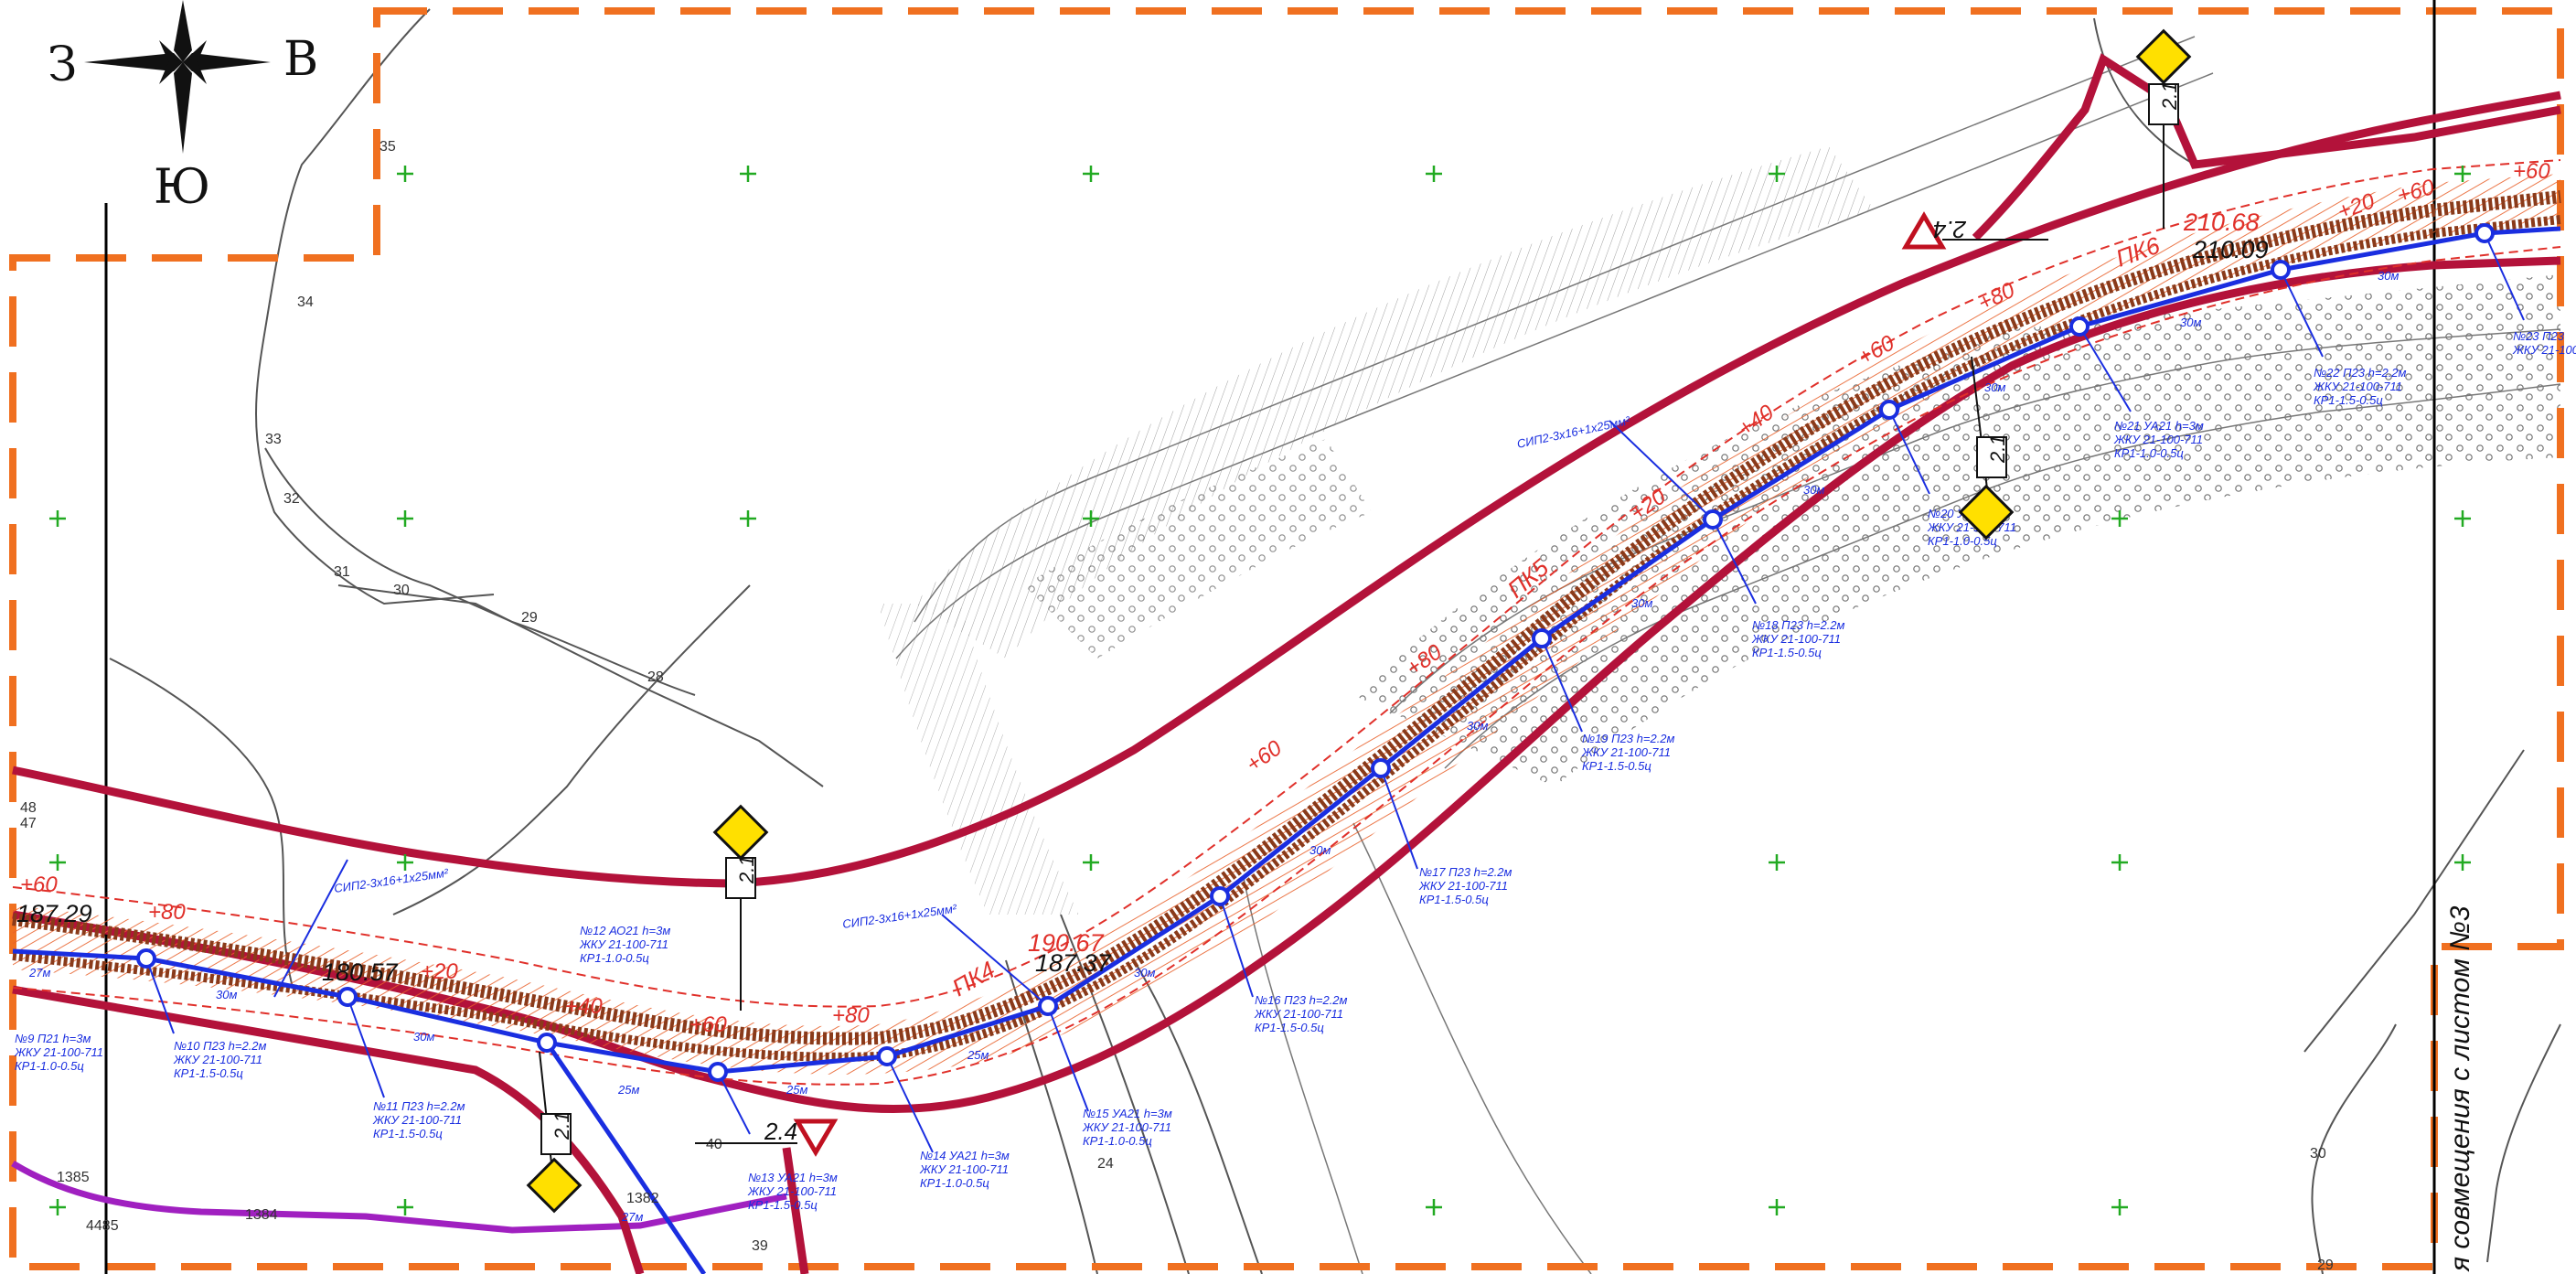 This screenshot has height=1274, width=2576. I want to click on svg-text: №23 П23, so click(2539, 336).